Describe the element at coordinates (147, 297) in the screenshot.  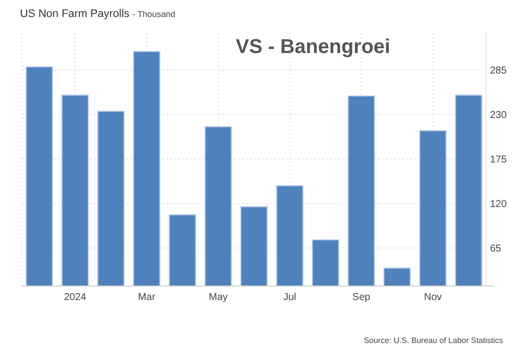
I see `x-tick-label: Mar` at that location.